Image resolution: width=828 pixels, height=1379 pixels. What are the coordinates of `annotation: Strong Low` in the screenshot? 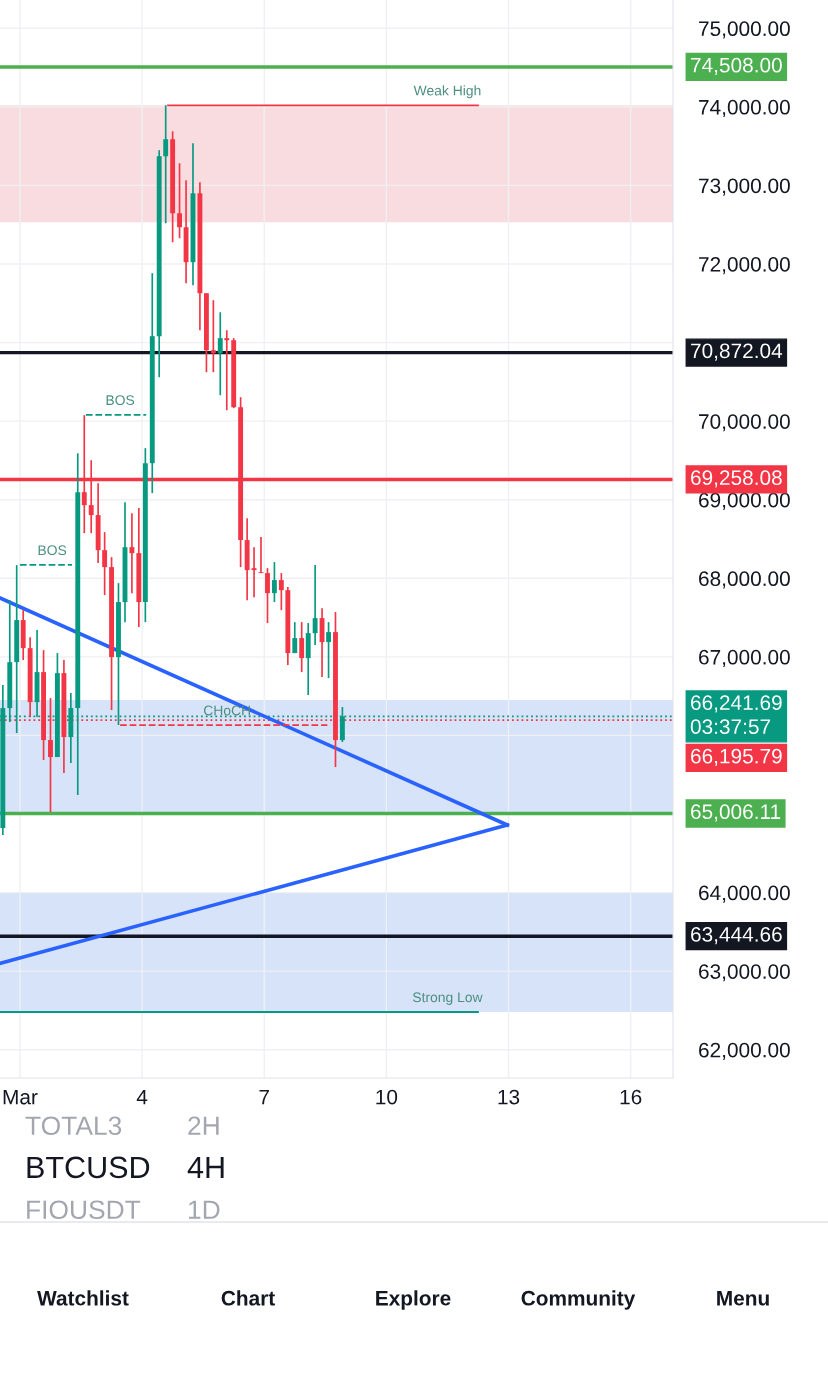 It's located at (447, 998).